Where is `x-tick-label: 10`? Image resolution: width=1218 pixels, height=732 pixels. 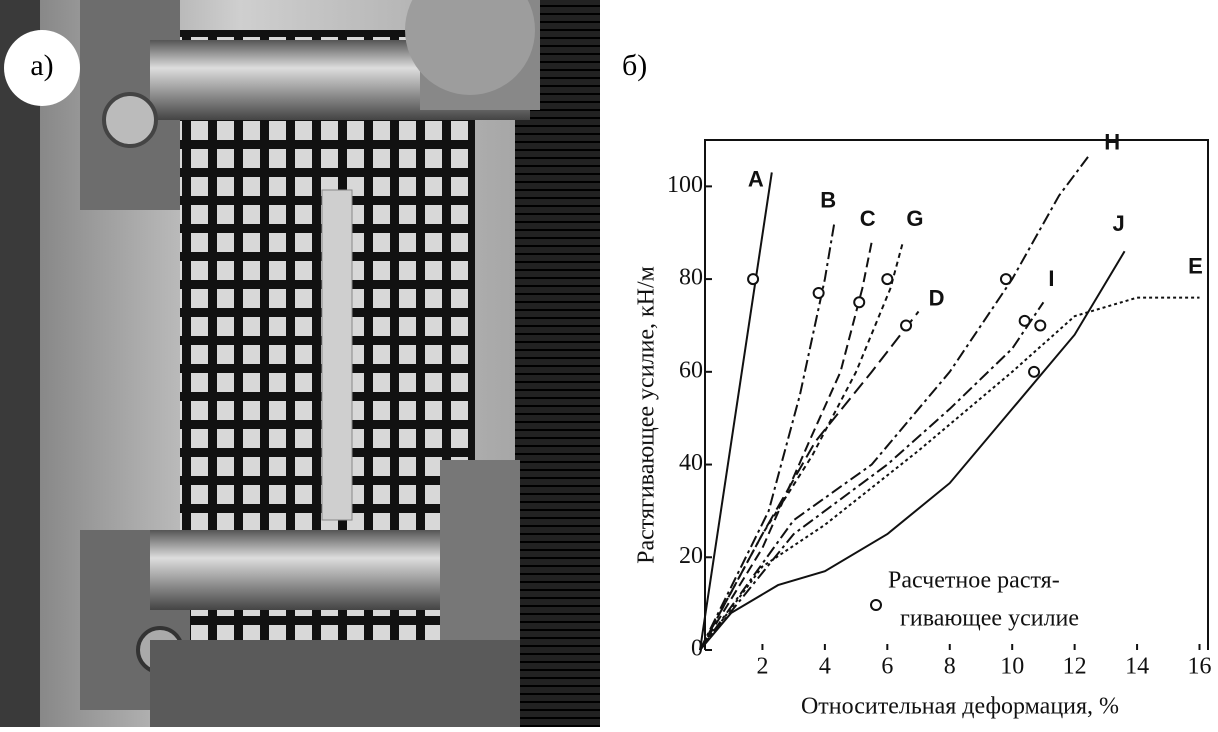
x-tick-label: 10 is located at coordinates (1012, 667).